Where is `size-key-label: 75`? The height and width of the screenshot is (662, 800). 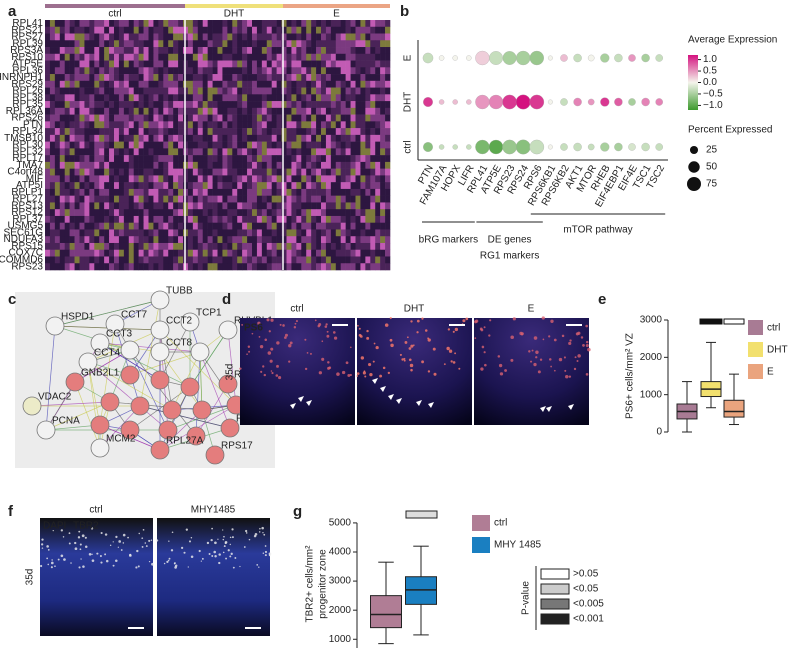 size-key-label: 75 is located at coordinates (712, 184).